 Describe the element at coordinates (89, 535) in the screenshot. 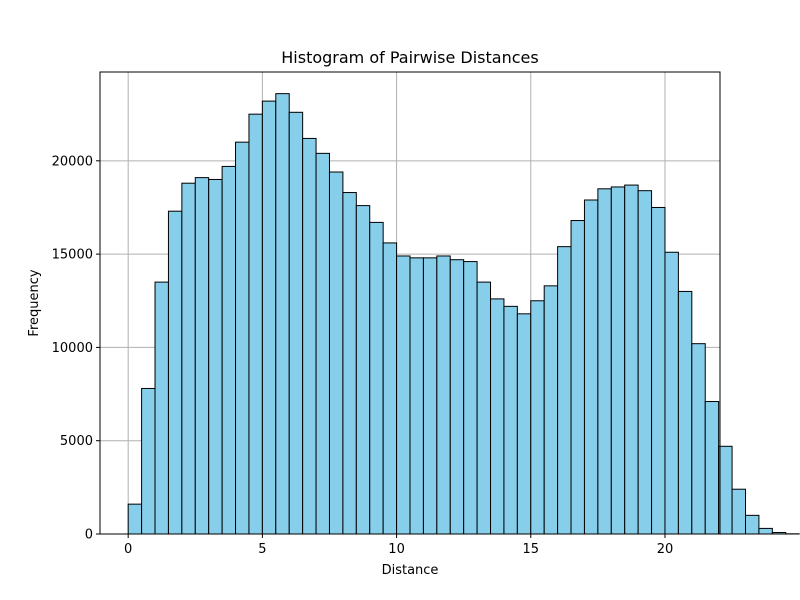

I see `y-tick-label: 0` at that location.